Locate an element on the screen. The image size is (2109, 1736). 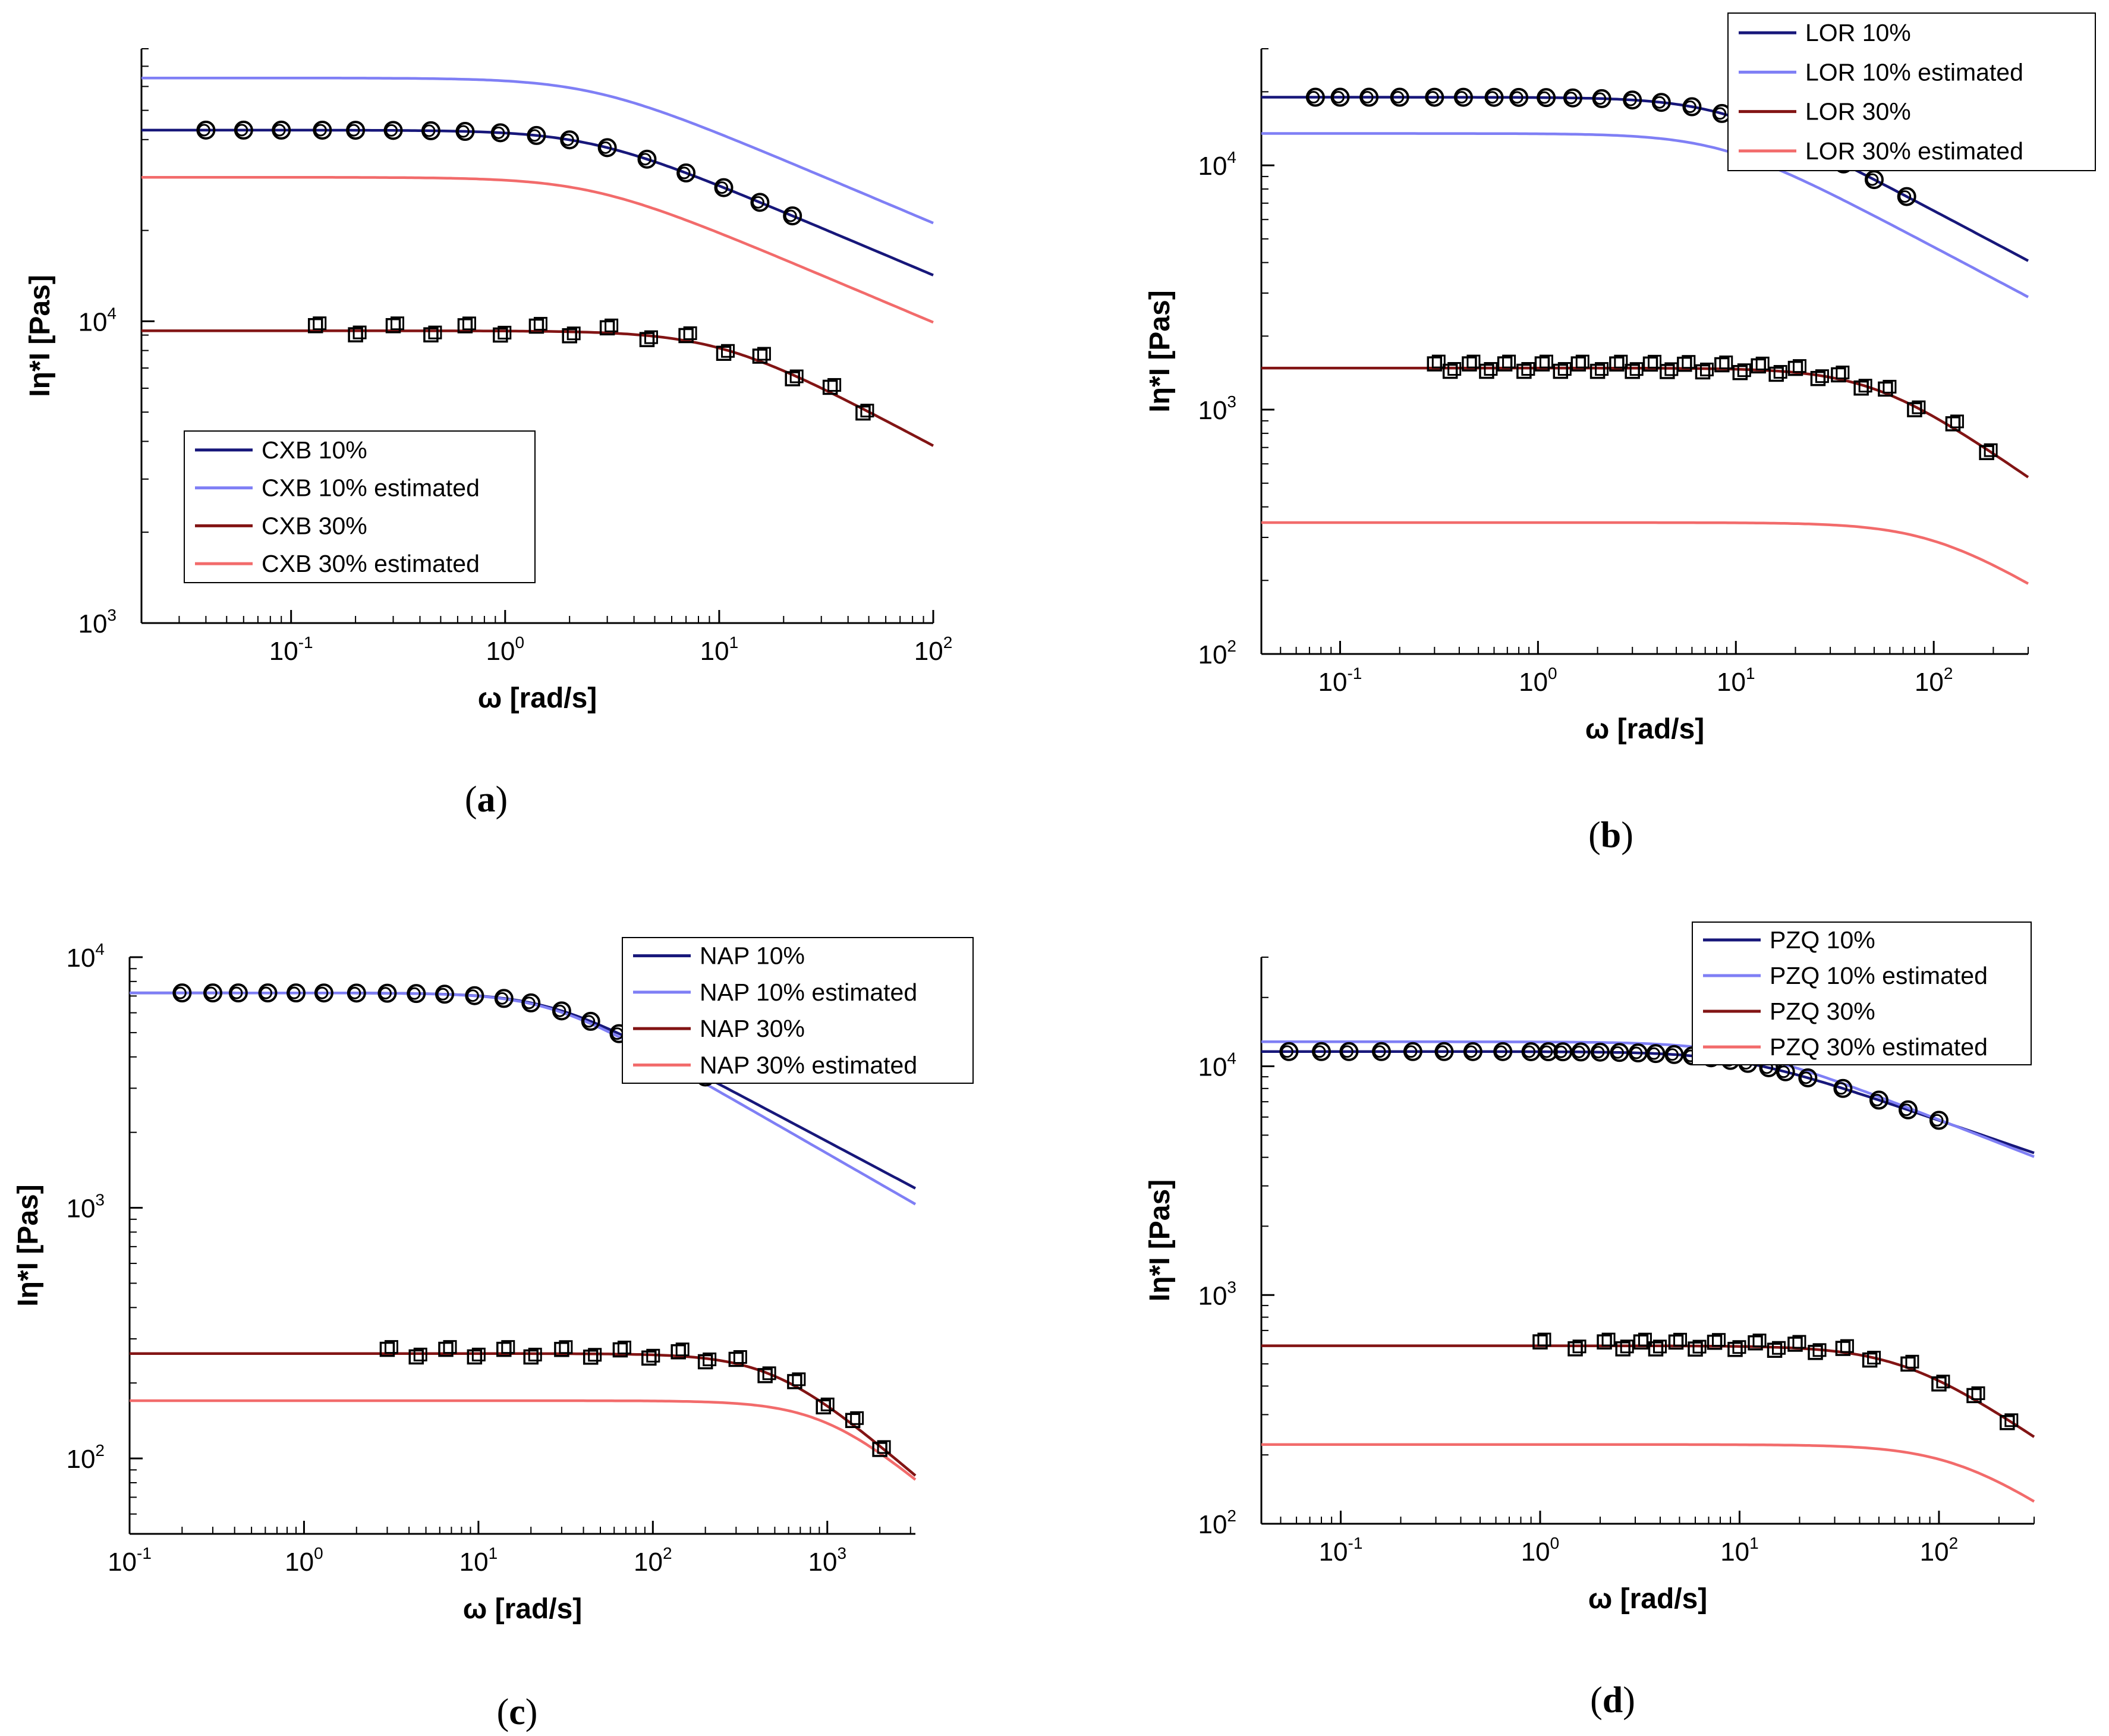
y-tick-label: 10² is located at coordinates (85, 1457).